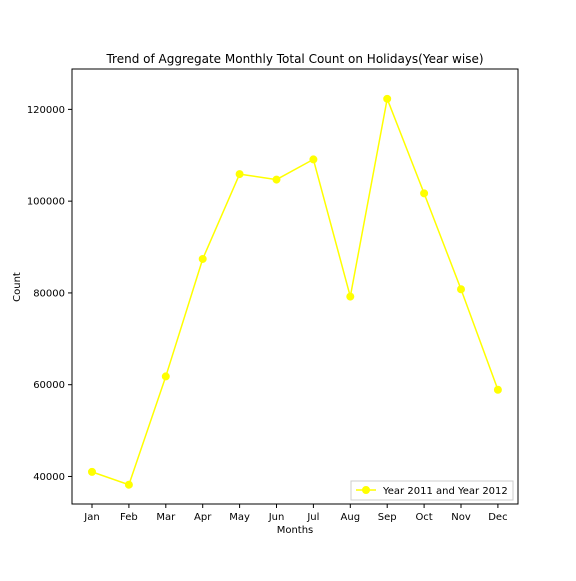  Describe the element at coordinates (366, 490) in the screenshot. I see `legend-marker` at that location.